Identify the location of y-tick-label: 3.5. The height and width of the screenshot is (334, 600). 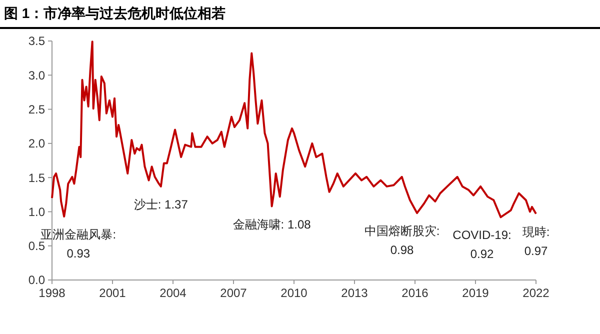
(37, 41).